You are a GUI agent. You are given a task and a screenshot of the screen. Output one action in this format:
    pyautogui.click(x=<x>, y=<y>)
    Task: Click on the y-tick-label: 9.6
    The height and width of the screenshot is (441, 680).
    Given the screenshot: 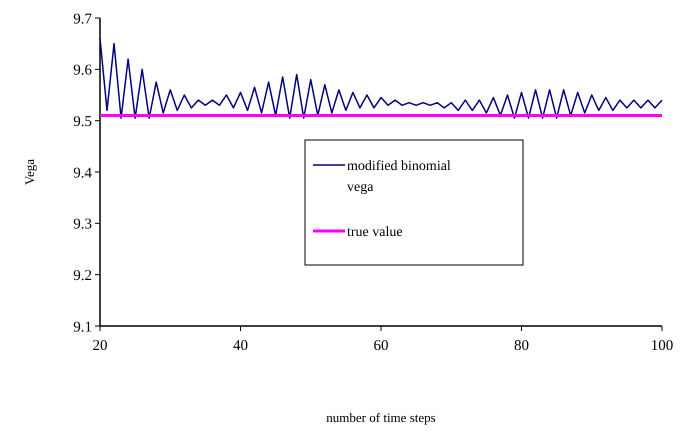 What is the action you would take?
    pyautogui.click(x=82, y=70)
    